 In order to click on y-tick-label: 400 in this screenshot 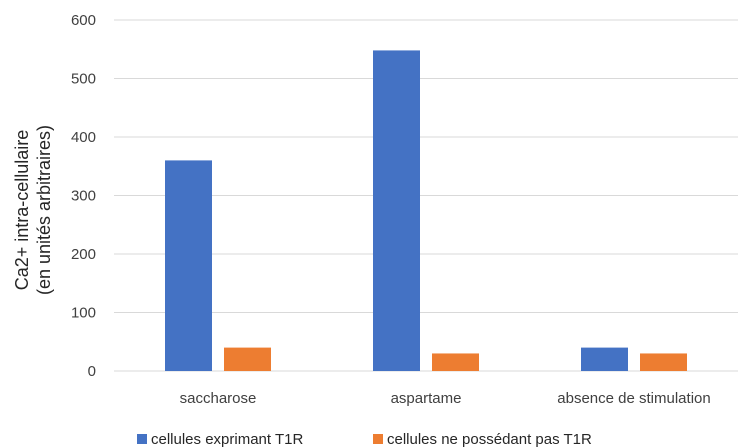, I will do `click(83, 137)`.